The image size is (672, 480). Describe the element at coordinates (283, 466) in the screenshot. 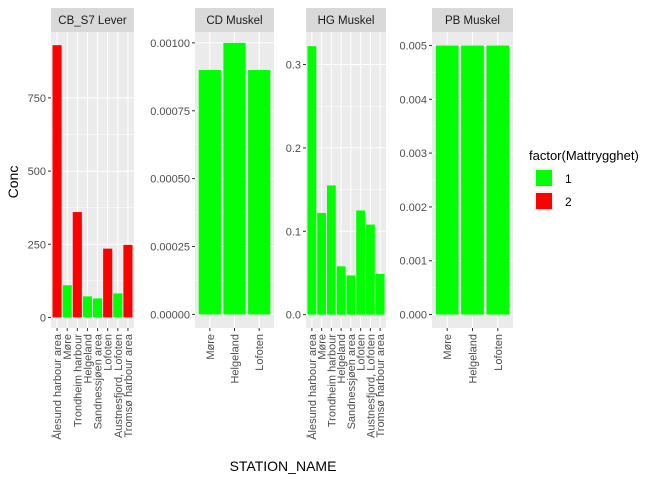

I see `x-axis-title: STATION_NAME` at that location.